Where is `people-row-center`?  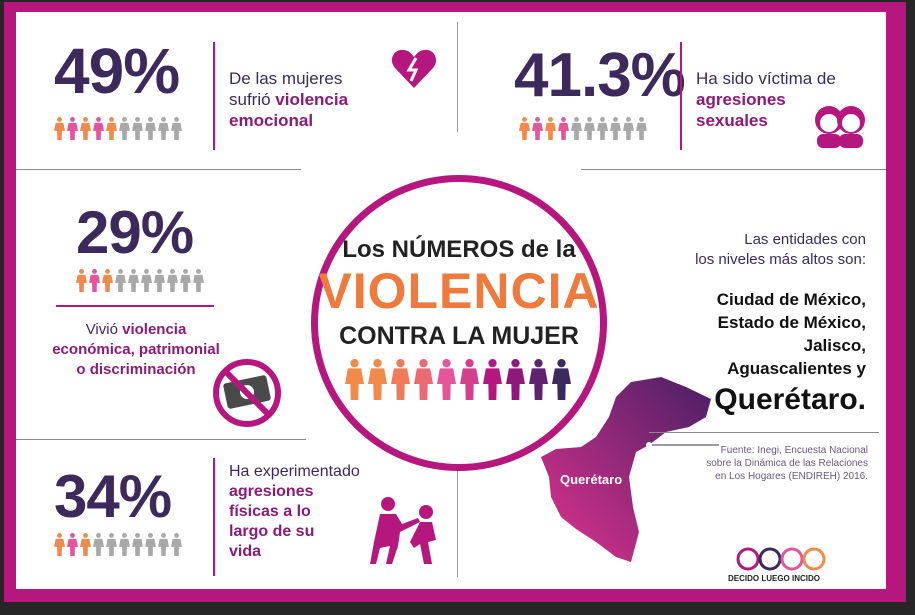 people-row-center is located at coordinates (458, 379).